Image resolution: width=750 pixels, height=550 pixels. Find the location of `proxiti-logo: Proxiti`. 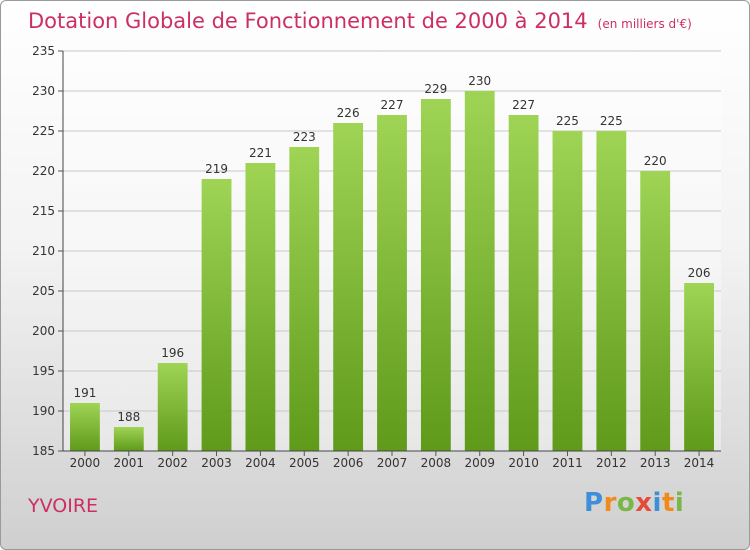

proxiti-logo: Proxiti is located at coordinates (634, 503).